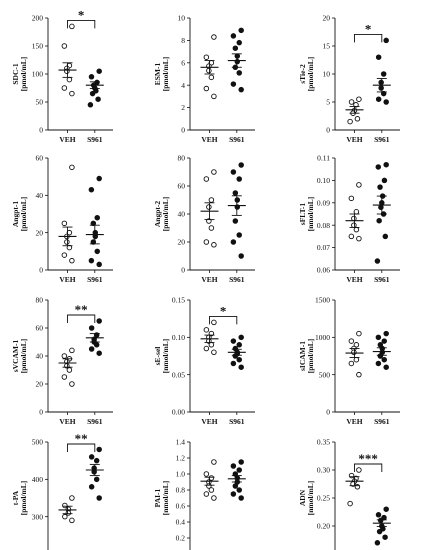 The height and width of the screenshot is (550, 429). I want to click on y-tick-label: 100, so click(38, 74).